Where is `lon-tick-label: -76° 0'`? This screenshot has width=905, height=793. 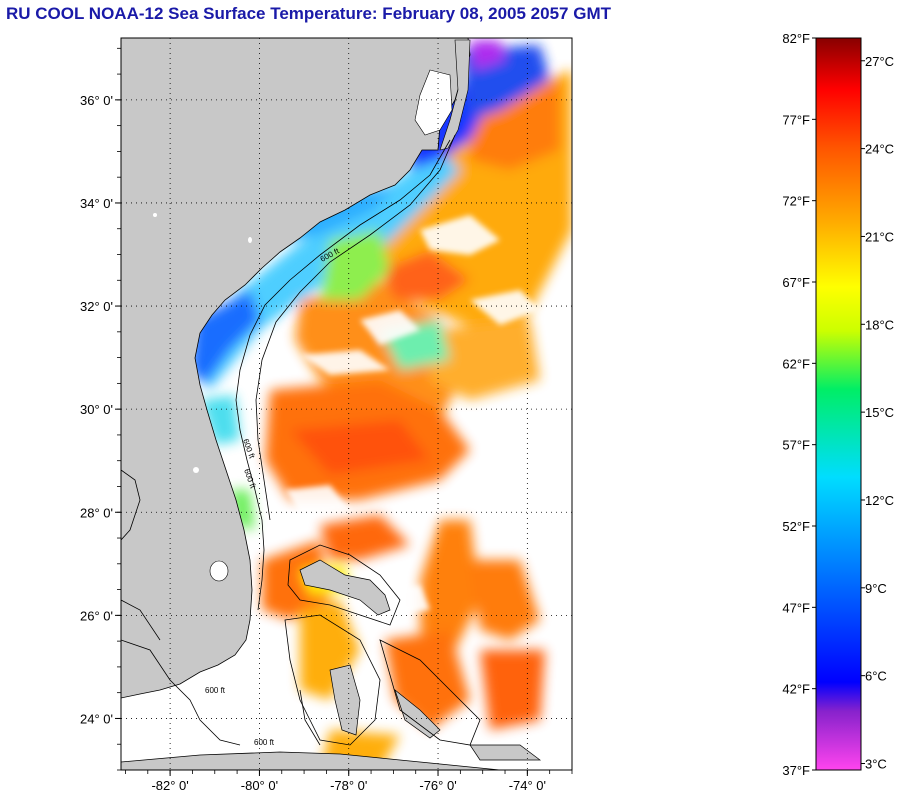 lon-tick-label: -76° 0' is located at coordinates (437, 785).